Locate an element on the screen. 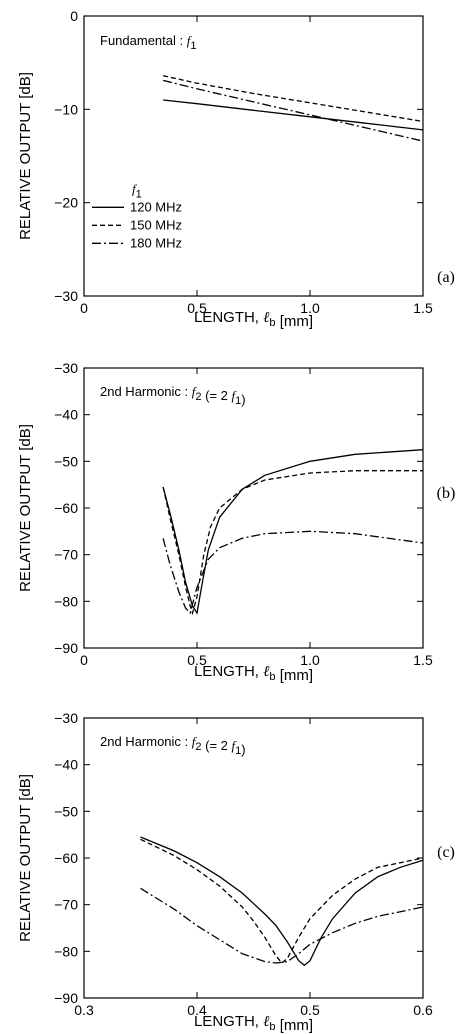 The image size is (472, 1034). legend-label: 150 MHz is located at coordinates (156, 224).